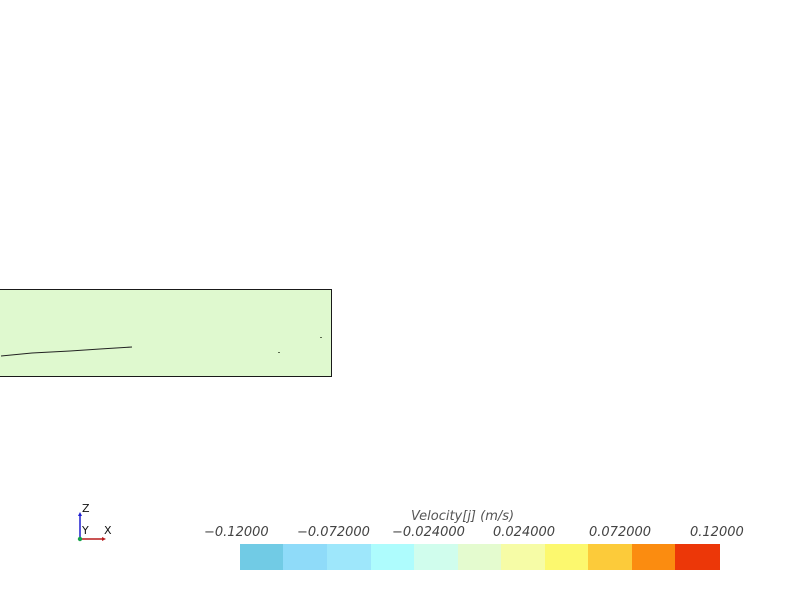 The width and height of the screenshot is (800, 600). I want to click on legend-tick: −0.024000, so click(428, 532).